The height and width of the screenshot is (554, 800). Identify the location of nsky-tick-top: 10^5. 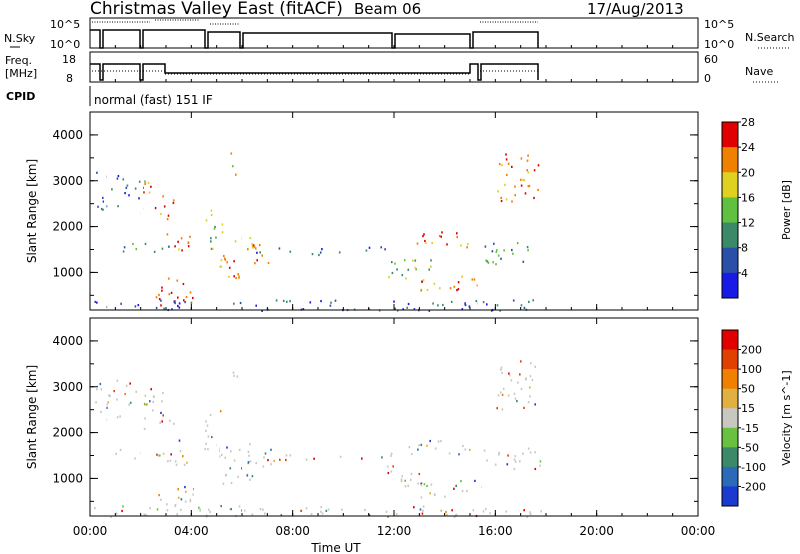
(65, 24).